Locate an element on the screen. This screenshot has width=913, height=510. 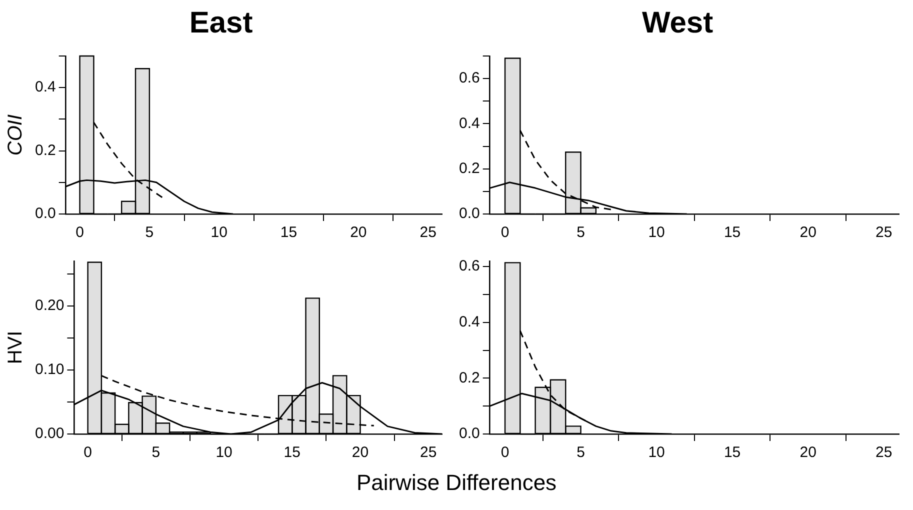
chart-title: East is located at coordinates (221, 23).